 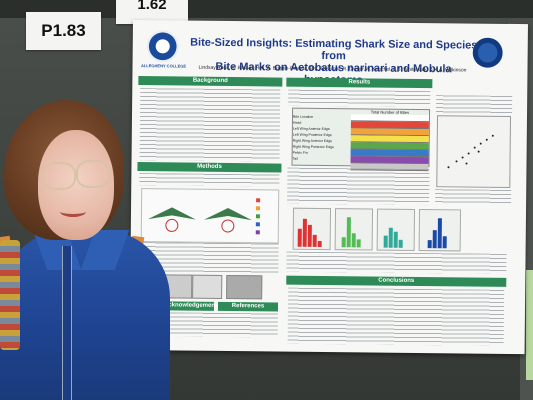 What do you see at coordinates (162, 46) in the screenshot?
I see `allegheny-college-logo` at bounding box center [162, 46].